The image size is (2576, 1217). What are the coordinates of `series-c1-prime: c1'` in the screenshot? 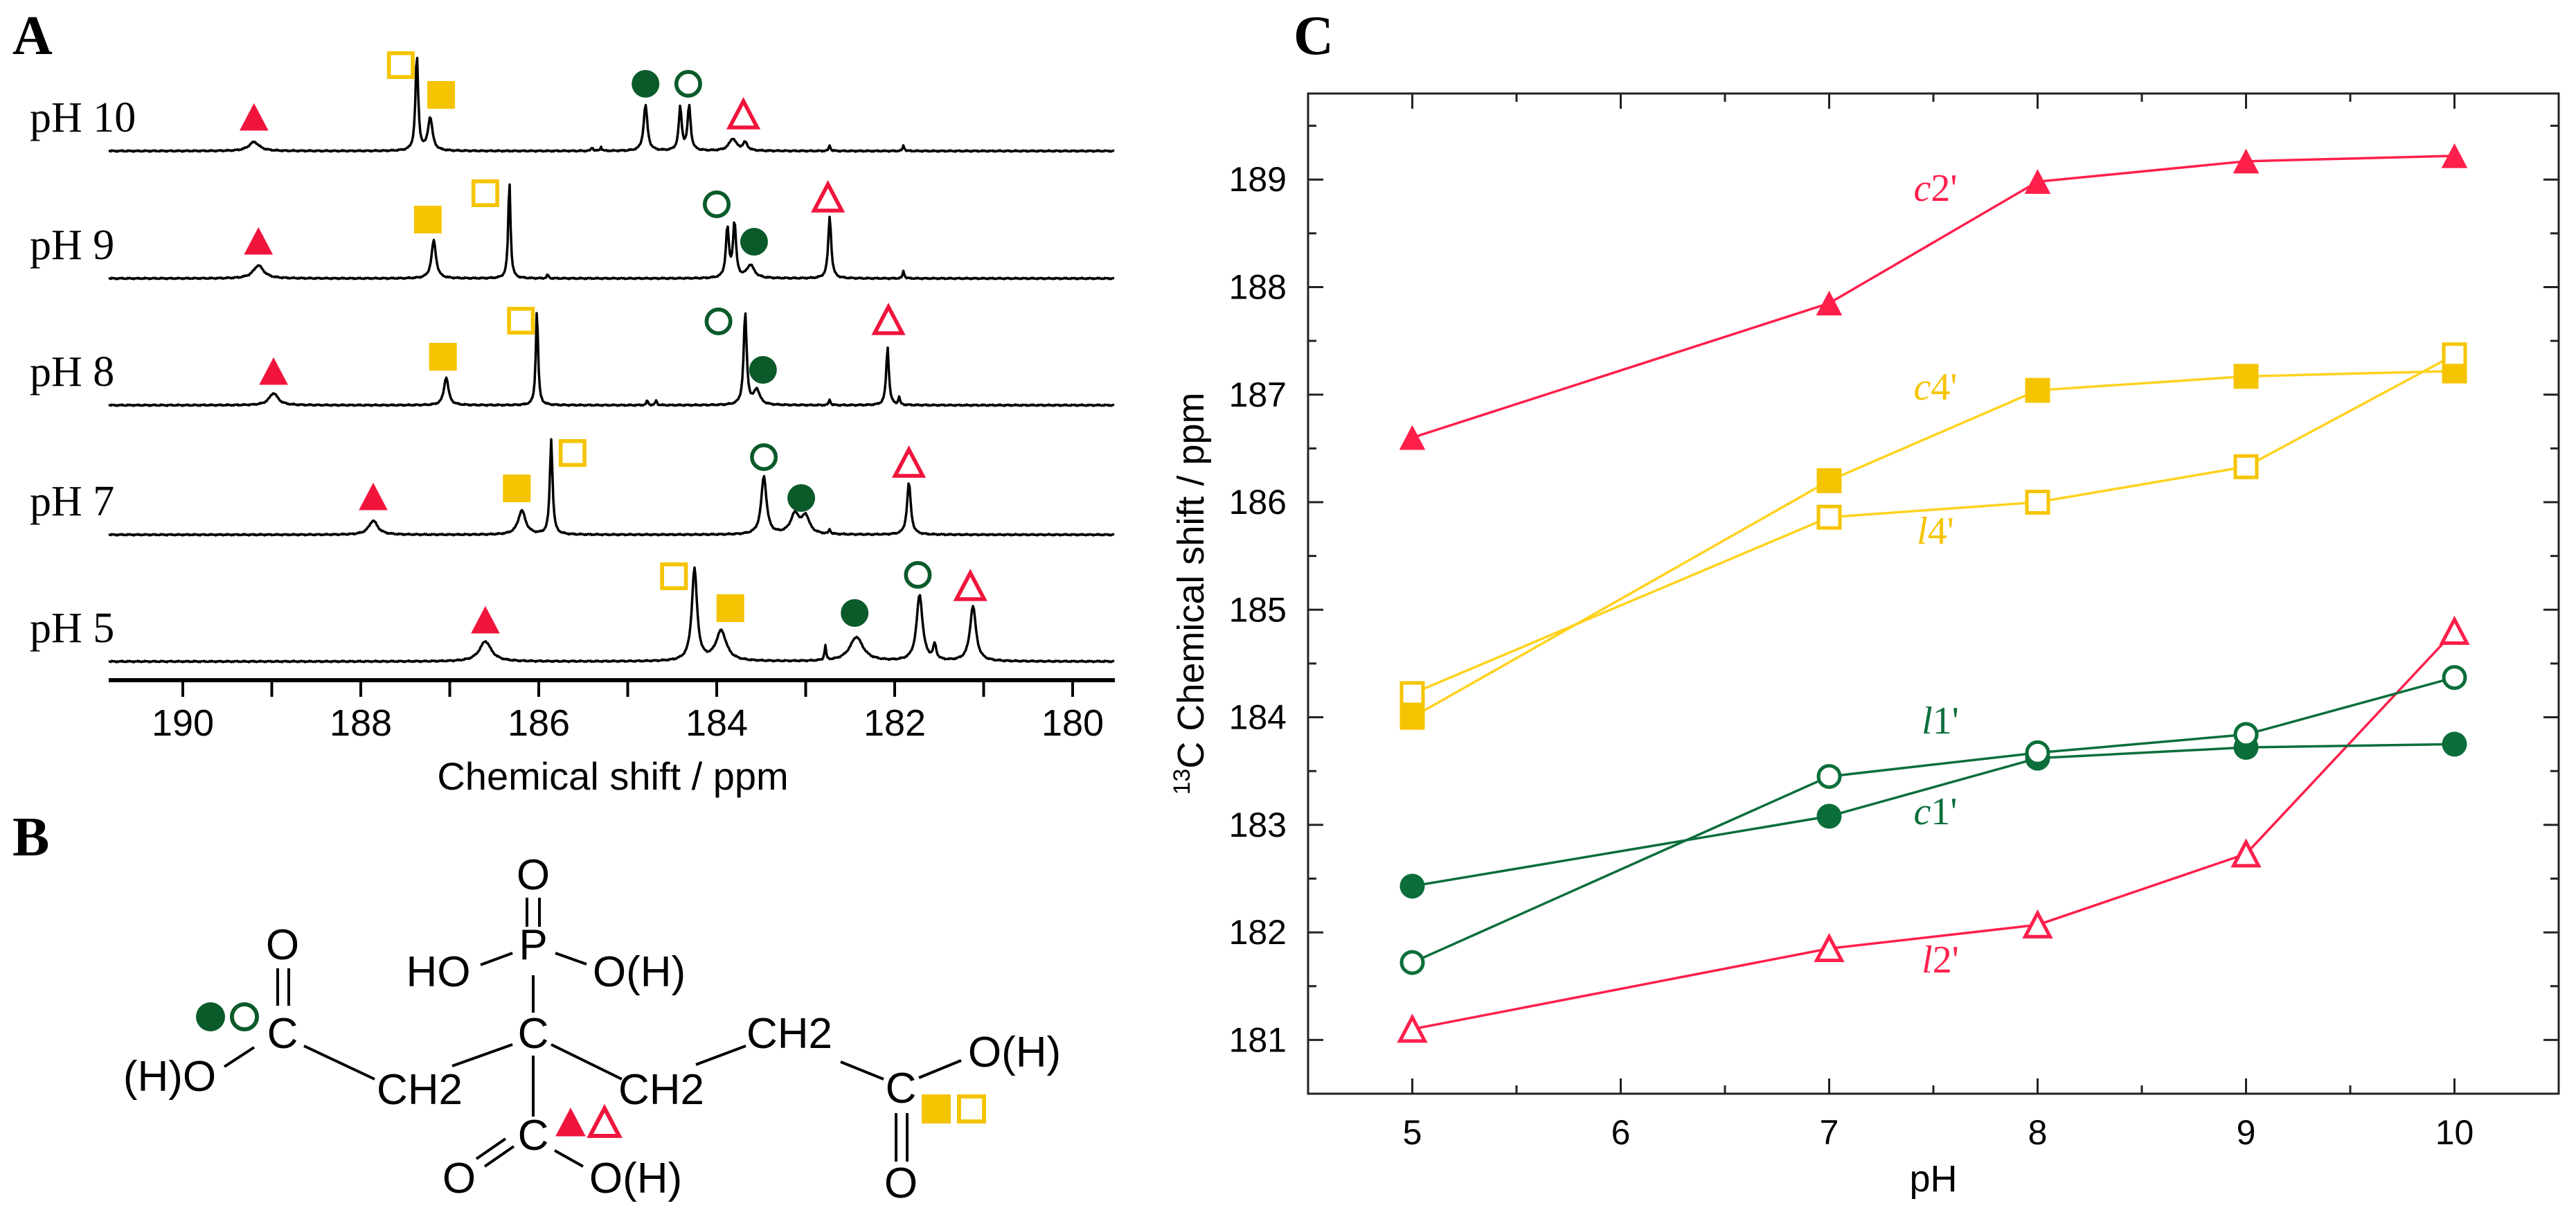 It's located at (1933, 815).